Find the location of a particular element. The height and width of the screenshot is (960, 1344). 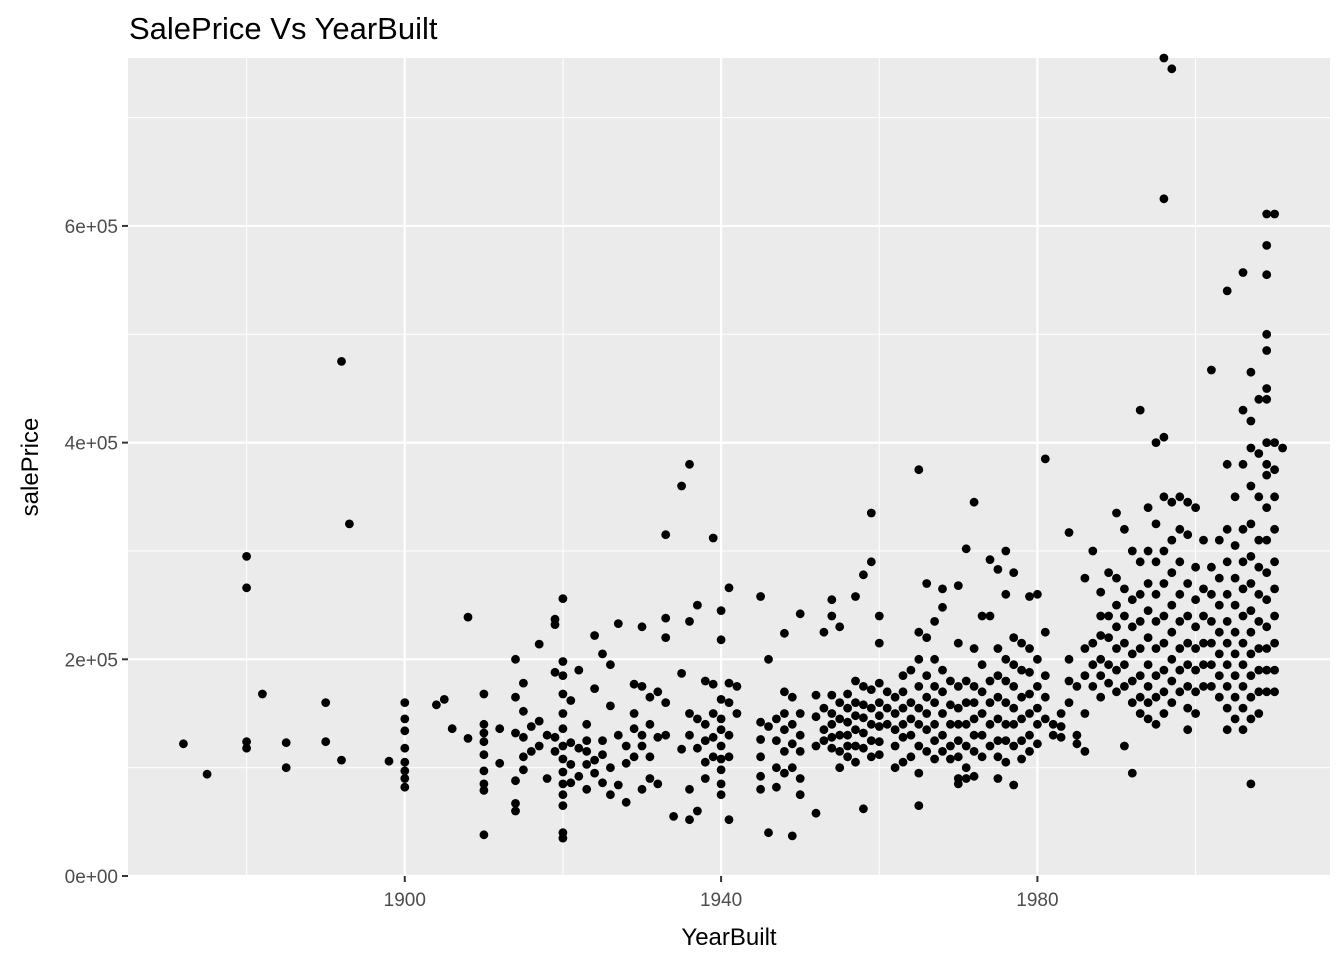

chart-title: SalePrice Vs YearBuilt is located at coordinates (283, 28).